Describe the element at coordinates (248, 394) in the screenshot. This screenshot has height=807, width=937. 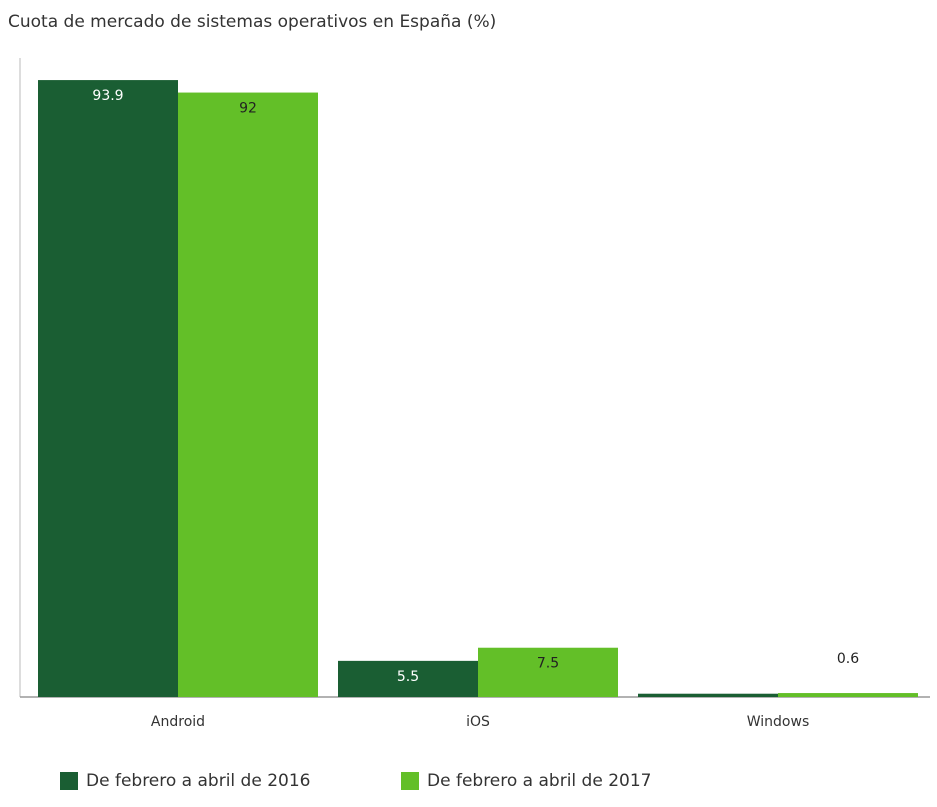
I see `bar-android-2017` at that location.